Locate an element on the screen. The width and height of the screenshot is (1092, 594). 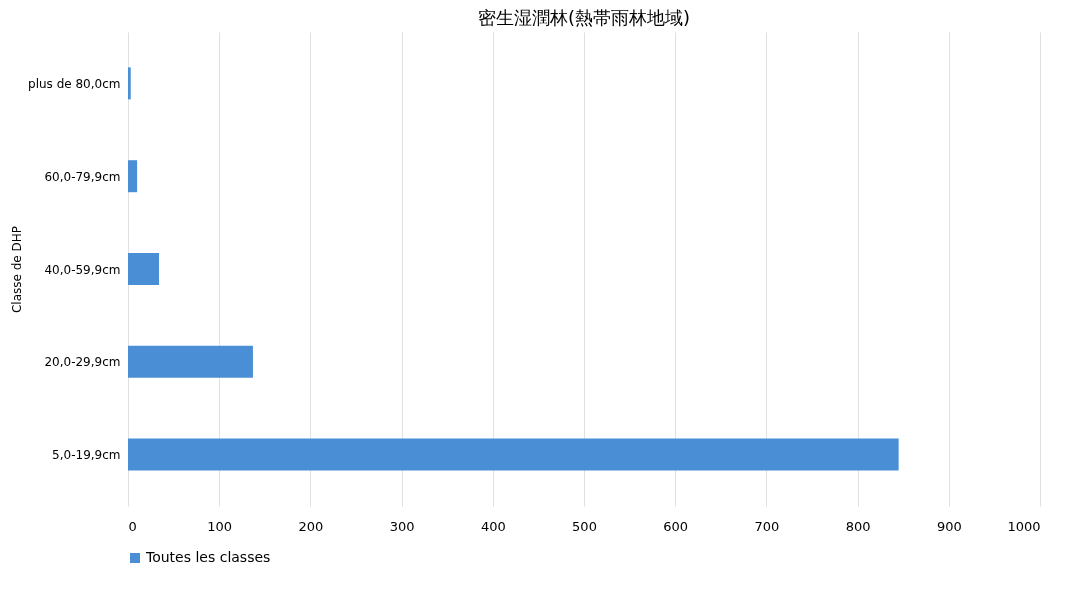
y-axis-title: Classe de DHP is located at coordinates (17, 269).